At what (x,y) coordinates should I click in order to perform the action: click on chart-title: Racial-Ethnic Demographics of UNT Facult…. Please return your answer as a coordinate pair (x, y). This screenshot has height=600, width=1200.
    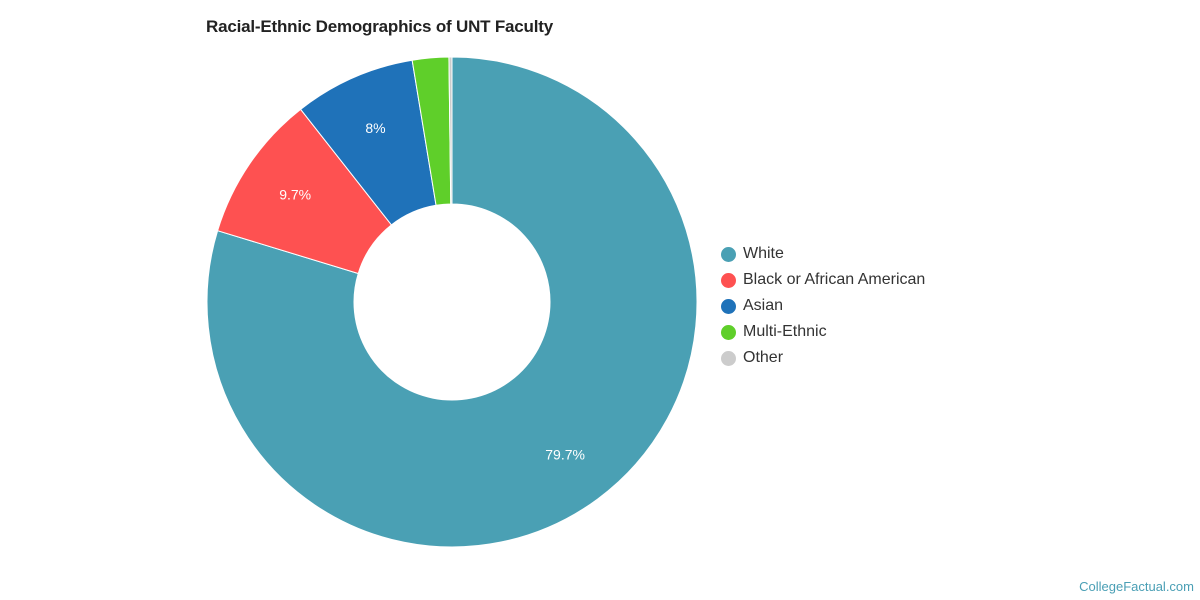
    Looking at the image, I should click on (379, 26).